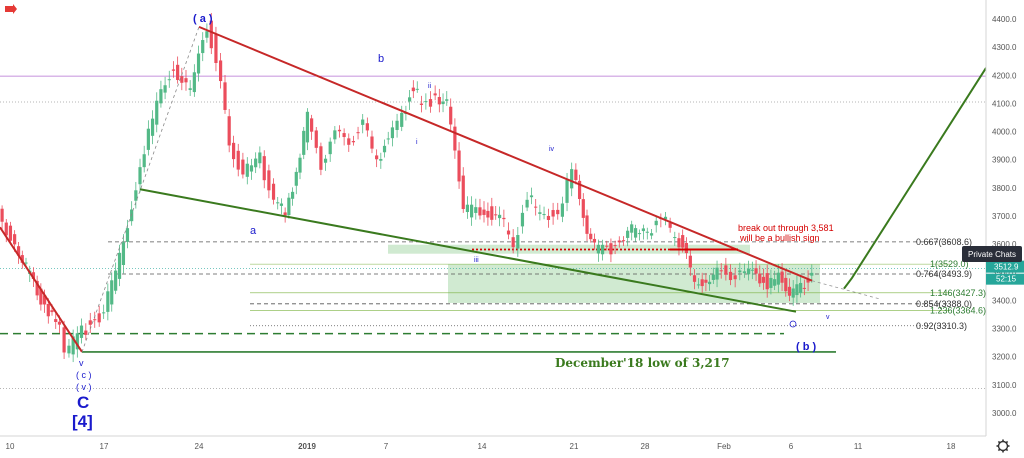 The image size is (1024, 458). What do you see at coordinates (944, 274) in the screenshot?
I see `fib-label-3: 0.764(3493.9)` at bounding box center [944, 274].